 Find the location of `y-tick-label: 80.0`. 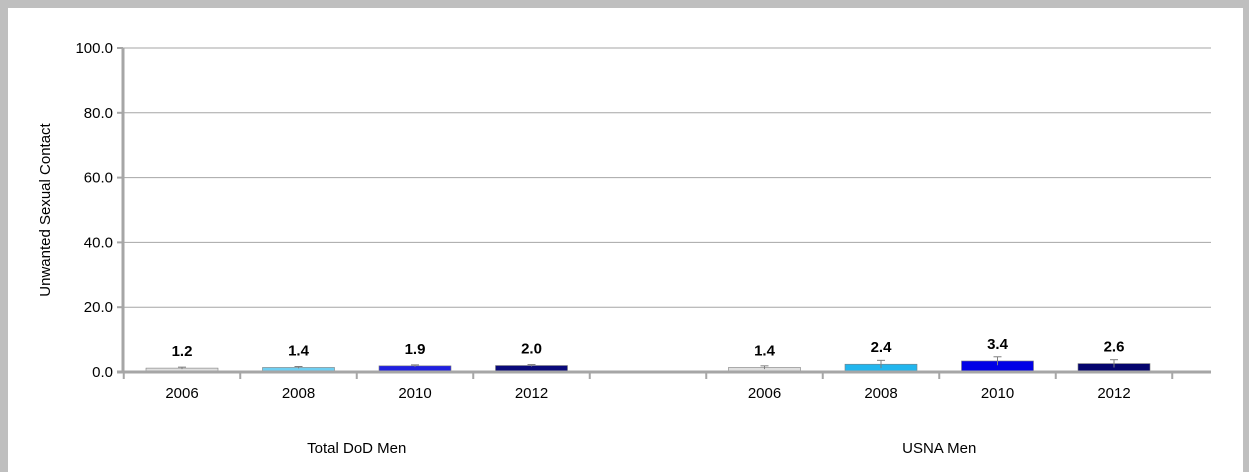

y-tick-label: 80.0 is located at coordinates (98, 113).